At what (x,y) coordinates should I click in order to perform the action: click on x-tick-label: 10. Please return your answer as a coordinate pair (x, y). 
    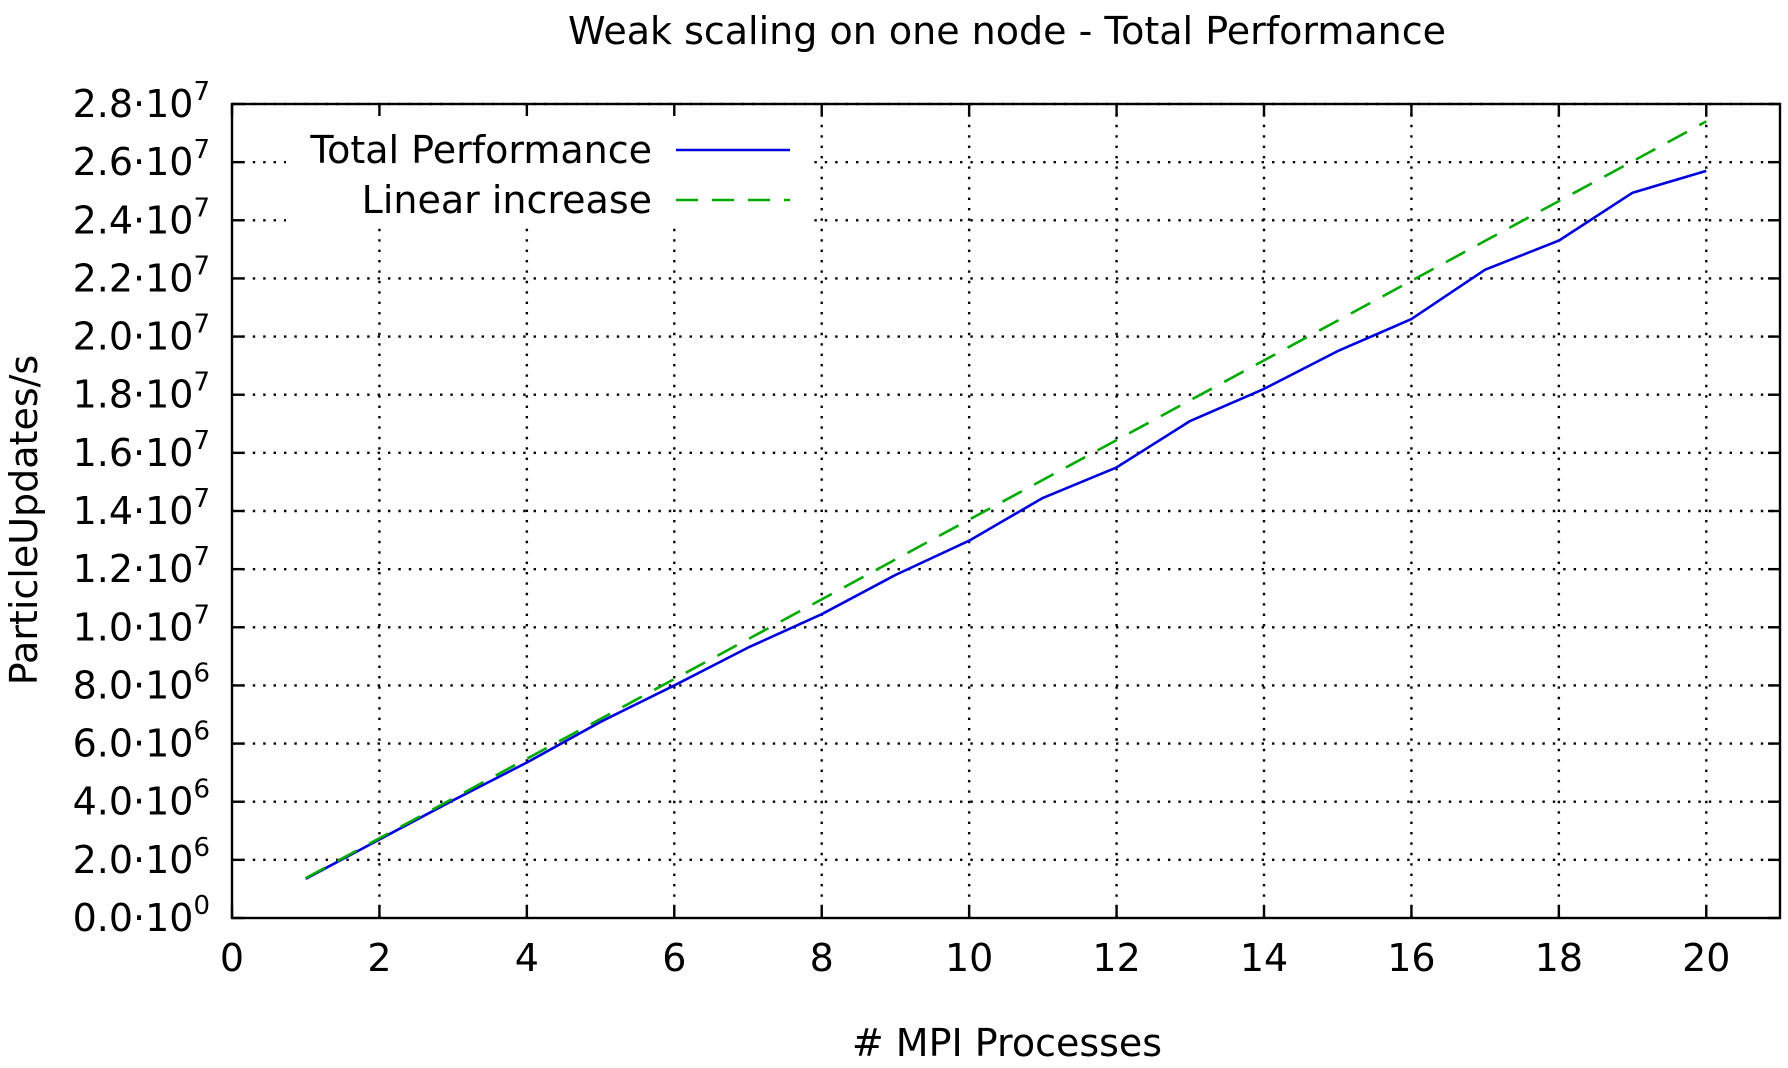
    Looking at the image, I should click on (969, 958).